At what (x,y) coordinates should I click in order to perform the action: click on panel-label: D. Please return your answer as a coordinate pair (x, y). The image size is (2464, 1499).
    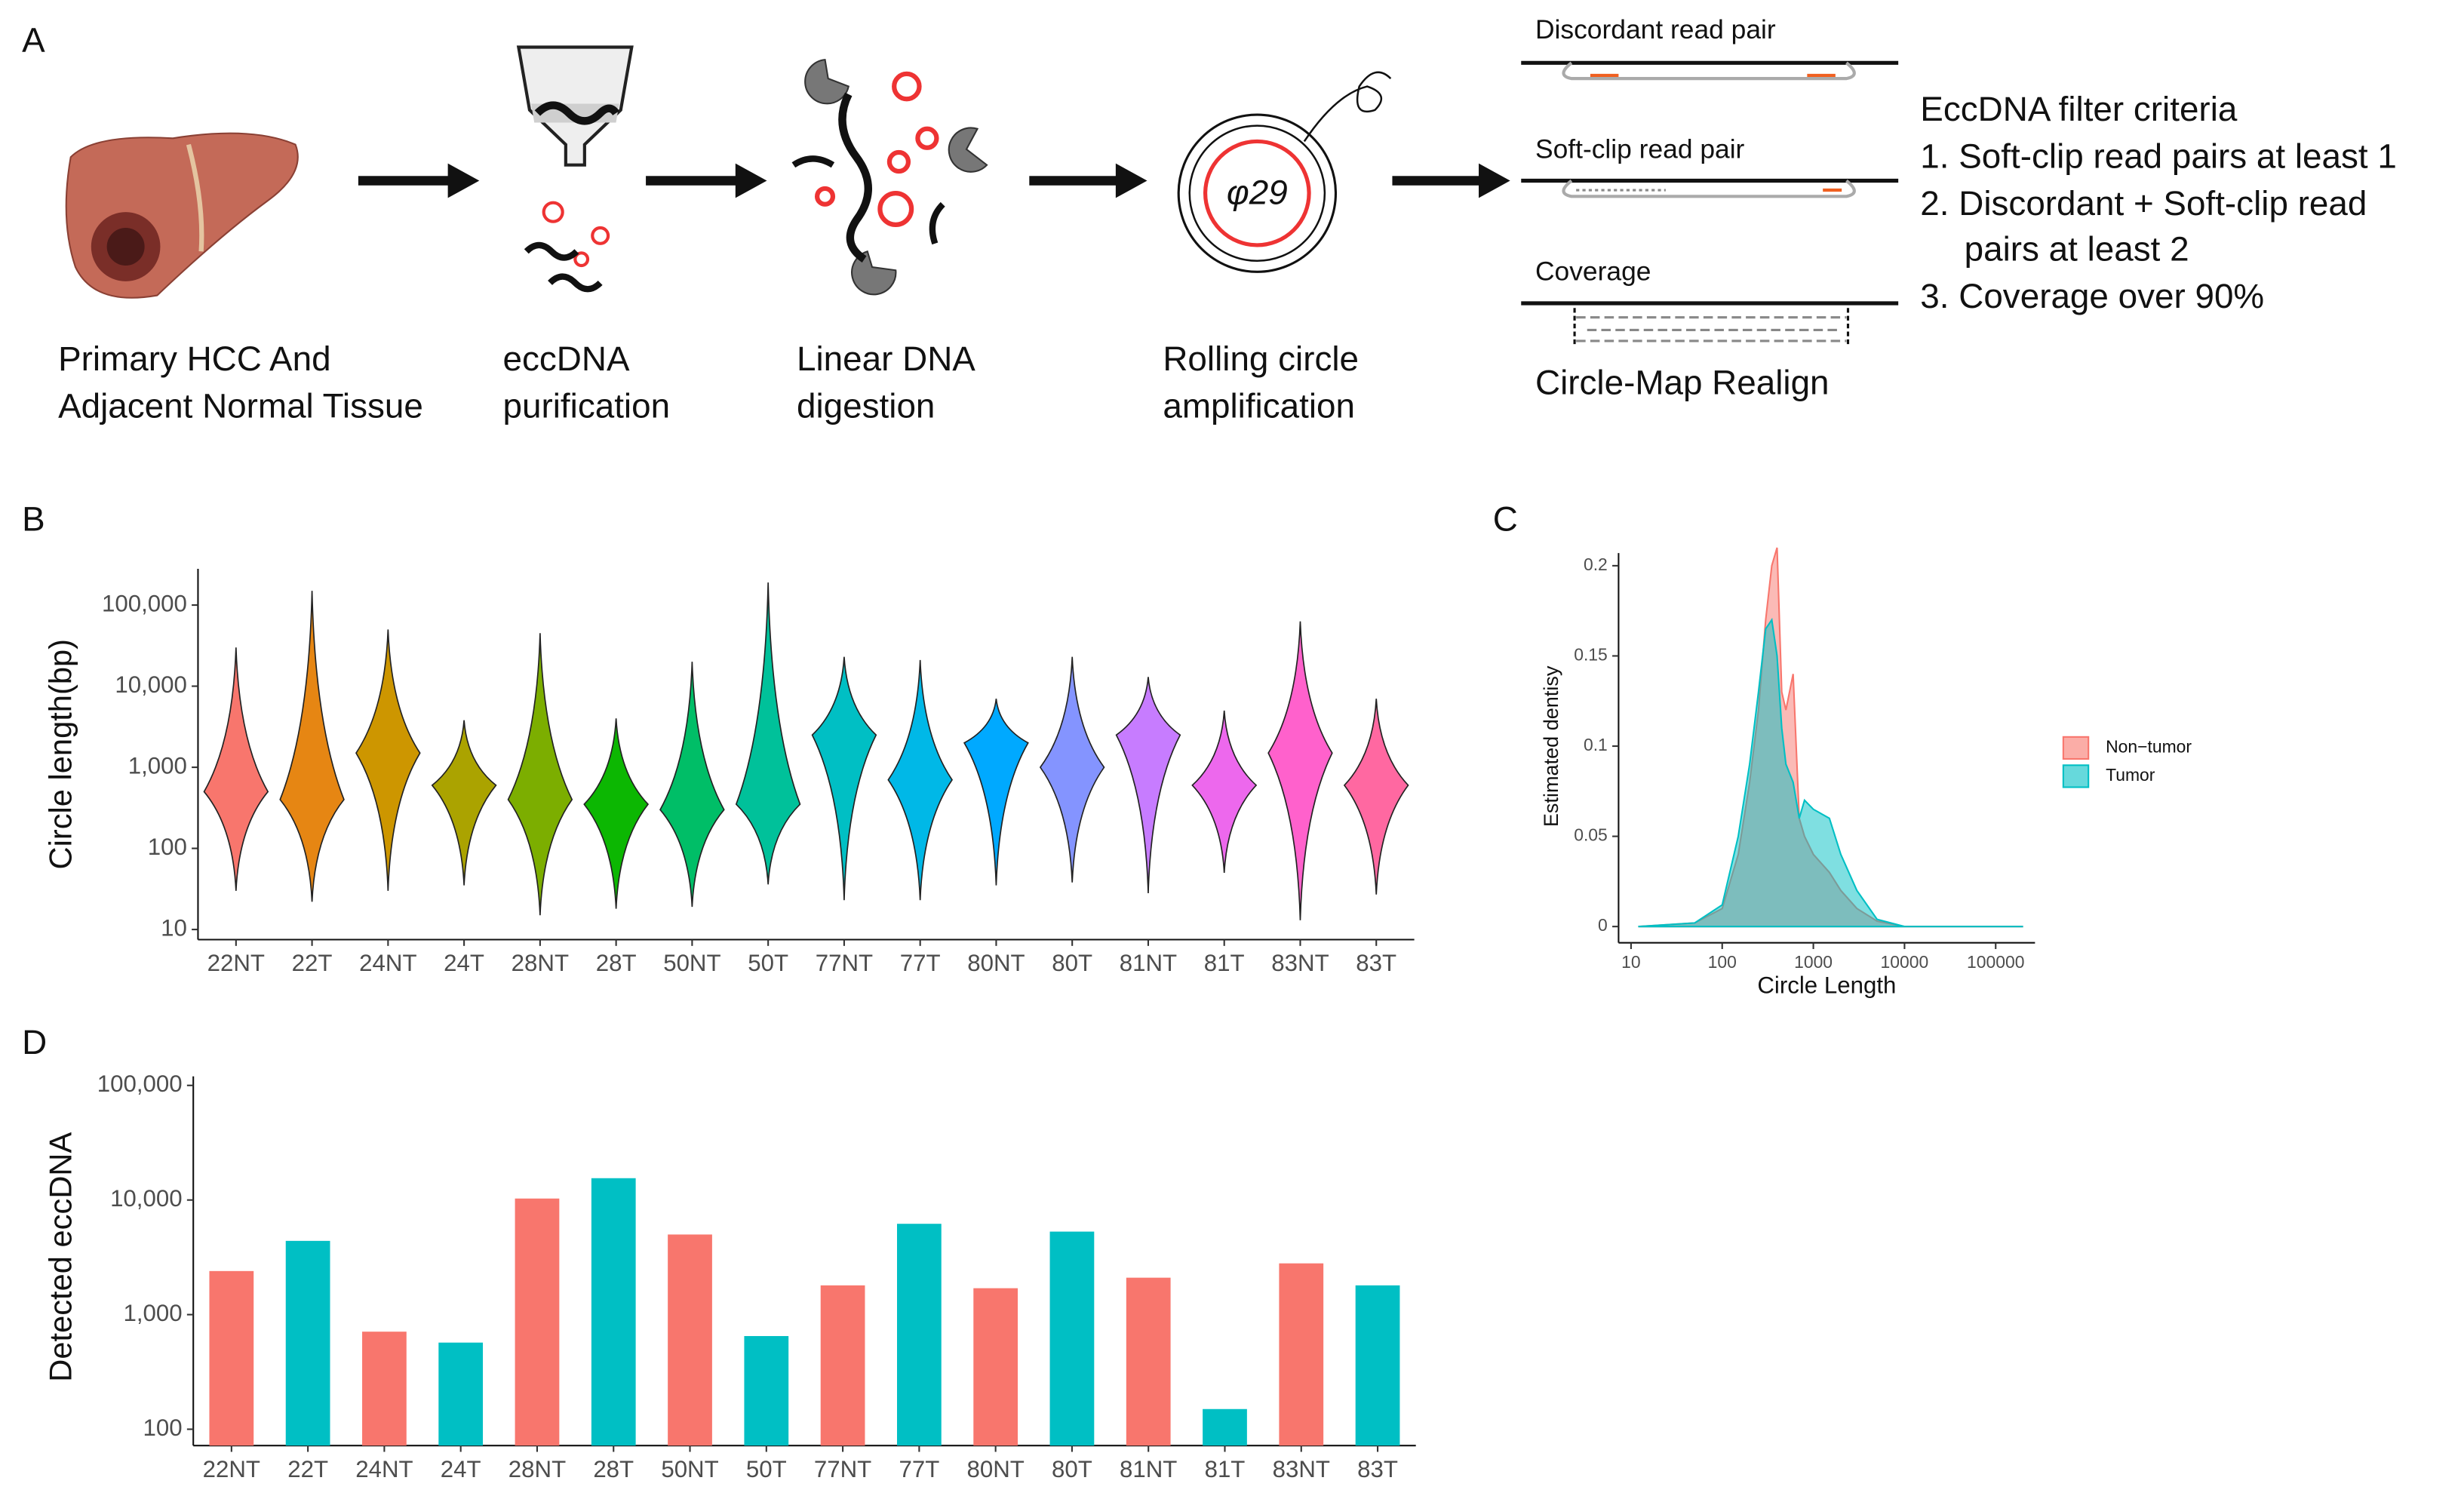
    Looking at the image, I should click on (34, 1042).